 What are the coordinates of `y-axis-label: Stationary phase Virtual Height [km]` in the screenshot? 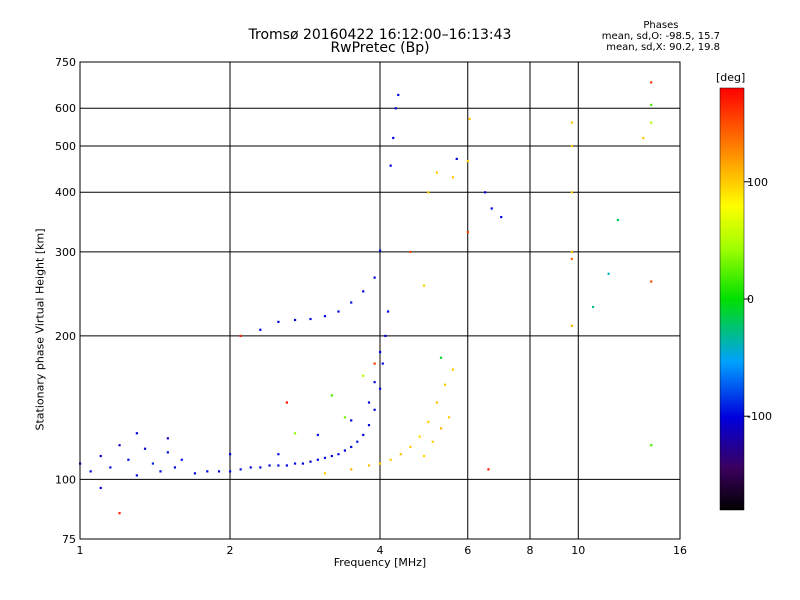 It's located at (40, 329).